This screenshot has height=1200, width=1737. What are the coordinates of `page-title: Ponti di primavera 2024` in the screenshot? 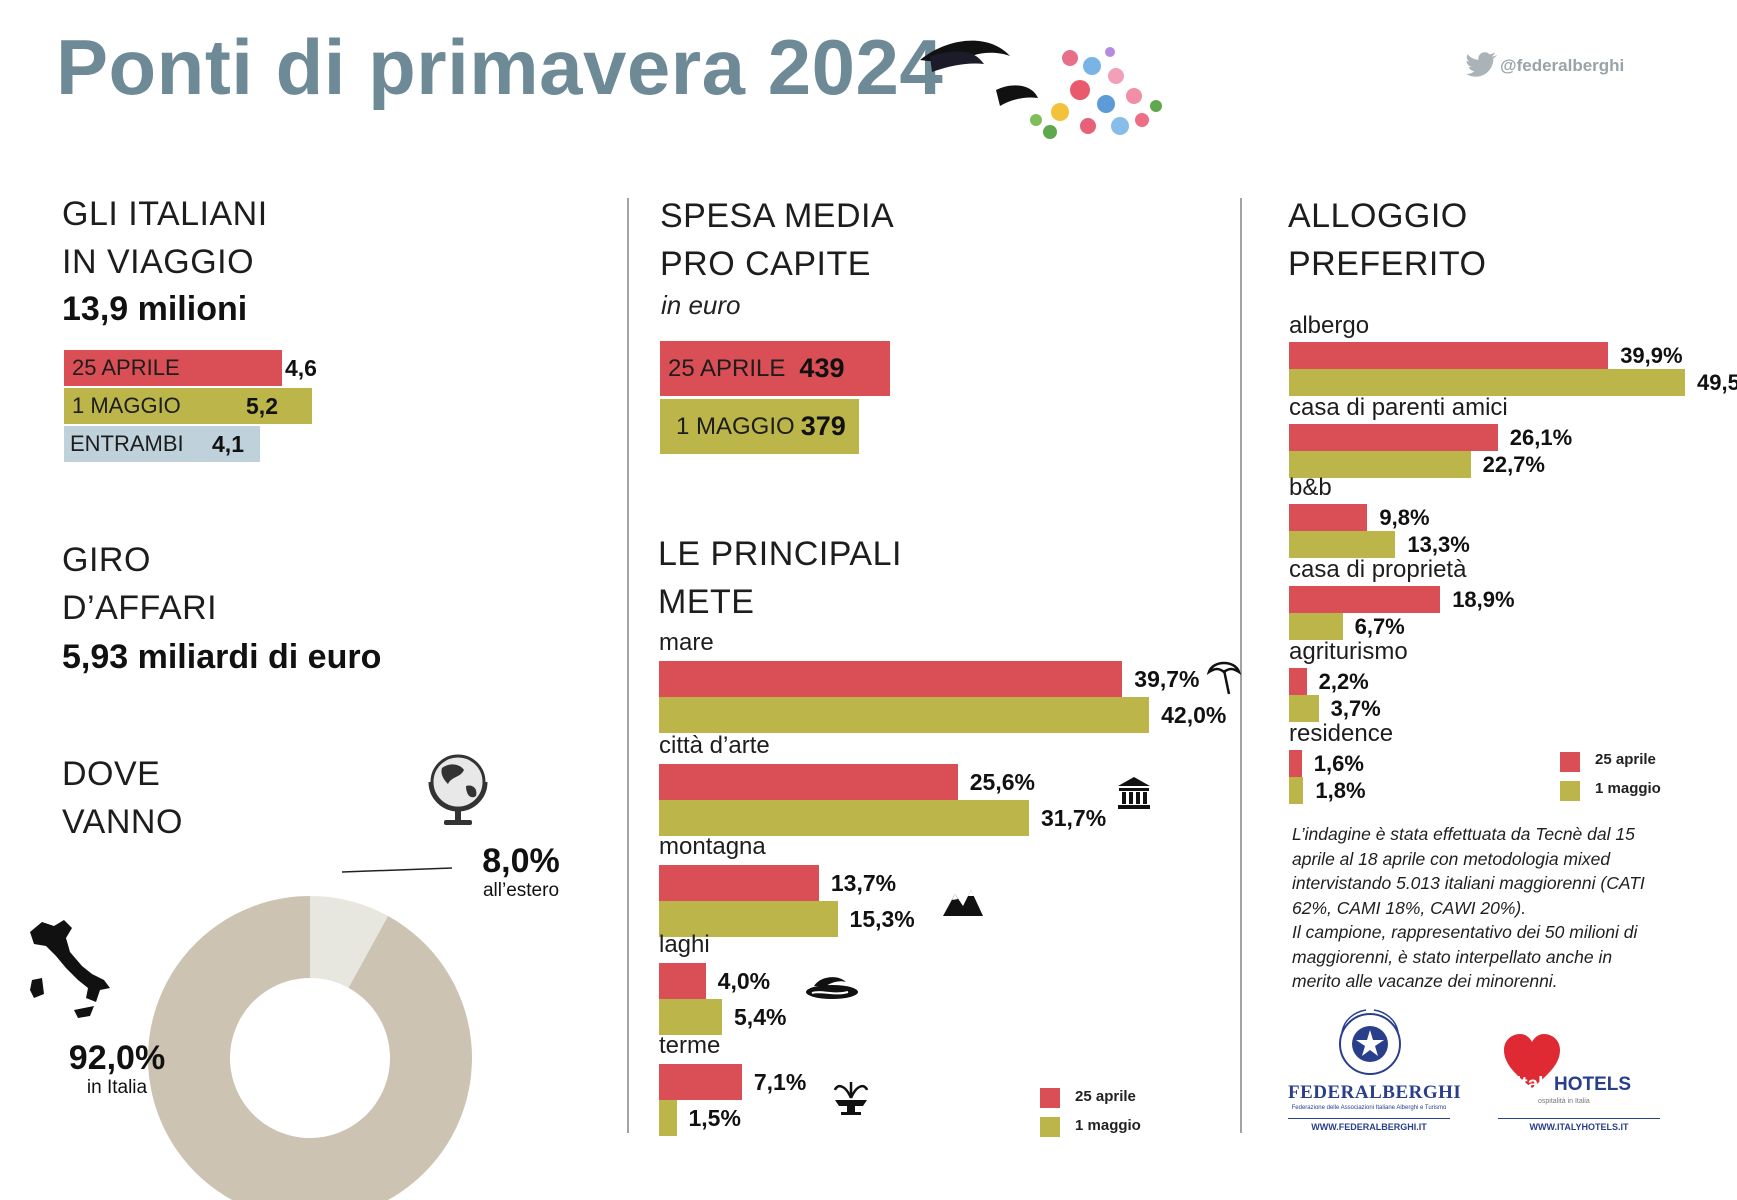 It's located at (500, 67).